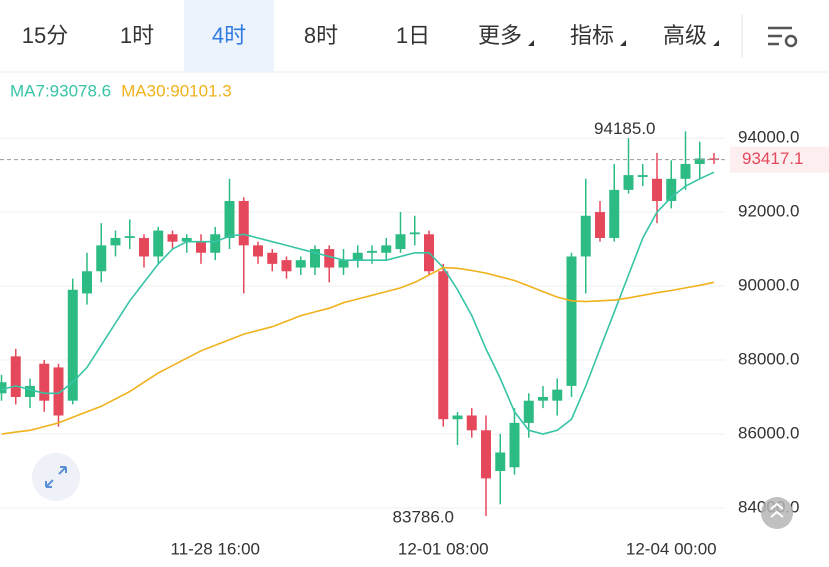 This screenshot has width=829, height=567. Describe the element at coordinates (592, 35) in the screenshot. I see `tab-label: 指标` at that location.